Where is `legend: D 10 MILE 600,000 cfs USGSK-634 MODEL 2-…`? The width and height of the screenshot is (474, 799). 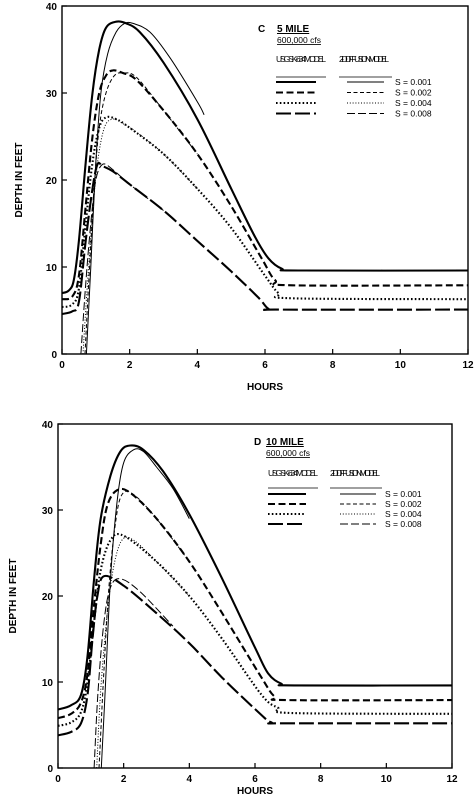 legend: D 10 MILE 600,000 cfs USGSK-634 MODEL 2-… is located at coordinates (338, 483).